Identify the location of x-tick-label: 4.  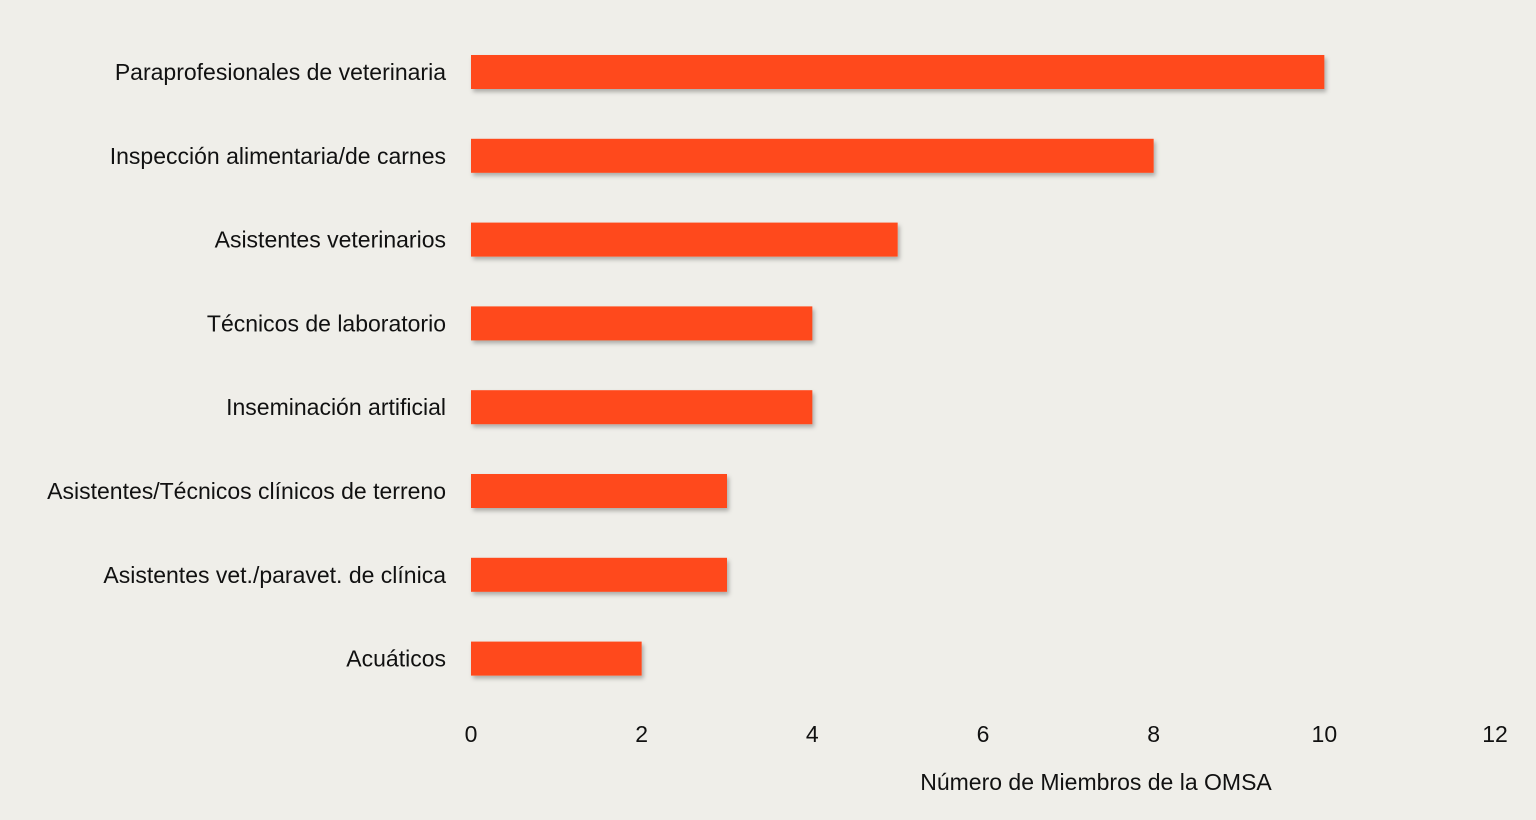
(812, 734).